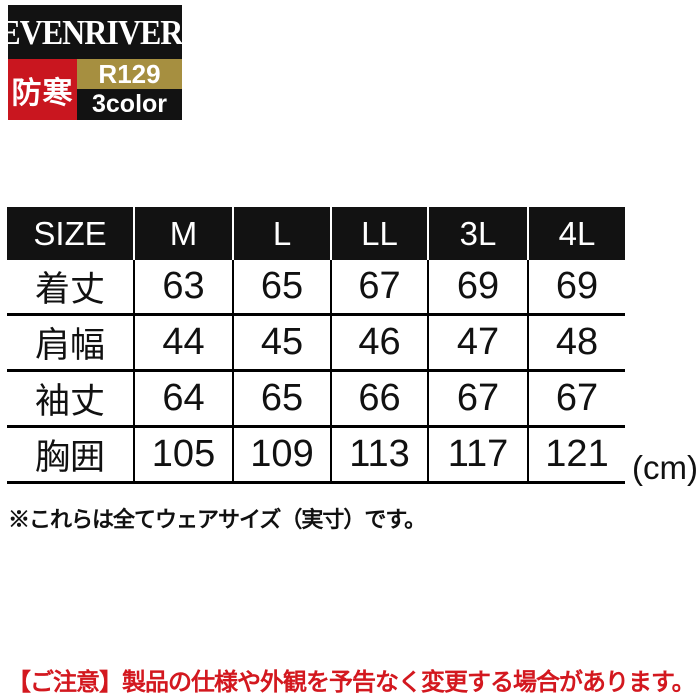 The image size is (700, 700). What do you see at coordinates (665, 467) in the screenshot?
I see `unit-label: (cm)` at bounding box center [665, 467].